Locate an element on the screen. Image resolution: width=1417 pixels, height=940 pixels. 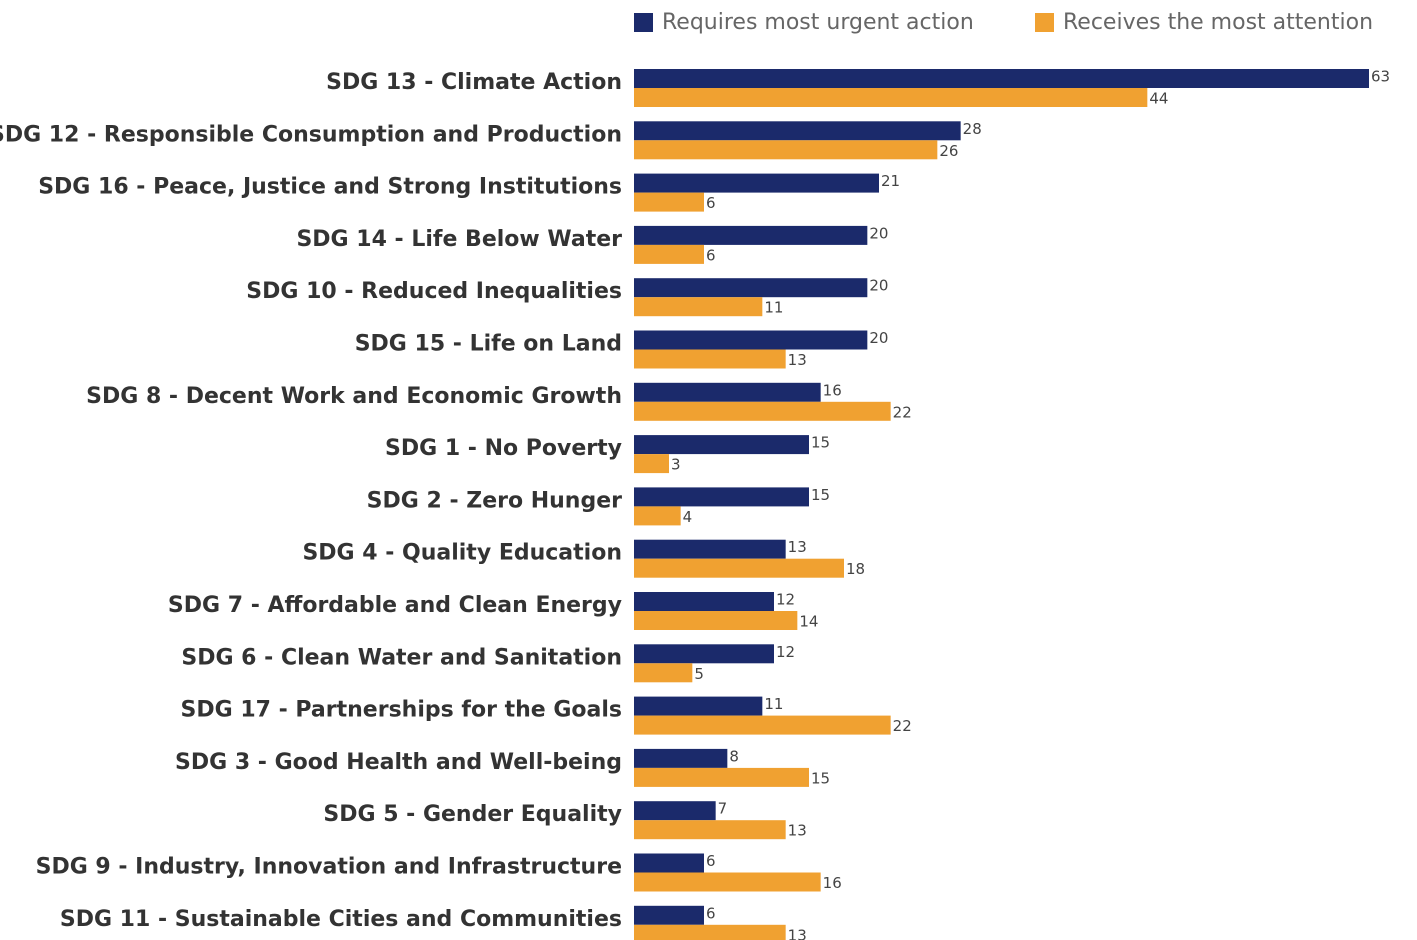
value-label: 5 is located at coordinates (699, 674).